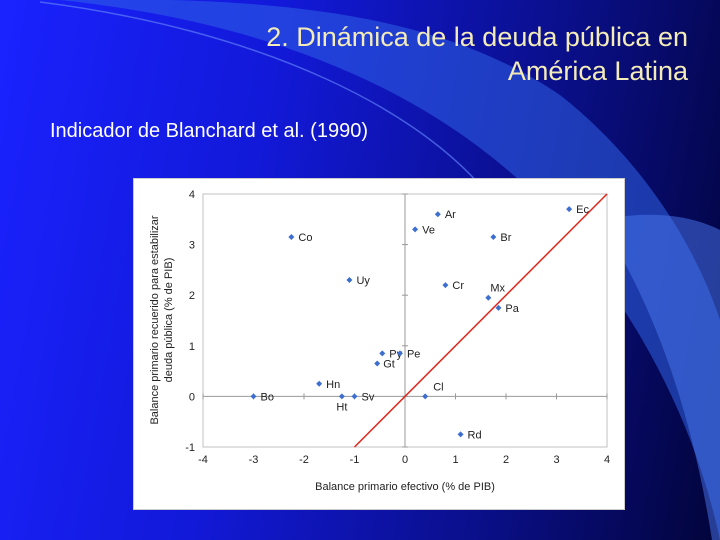  What do you see at coordinates (475, 435) in the screenshot?
I see `data-point-label: Rd` at bounding box center [475, 435].